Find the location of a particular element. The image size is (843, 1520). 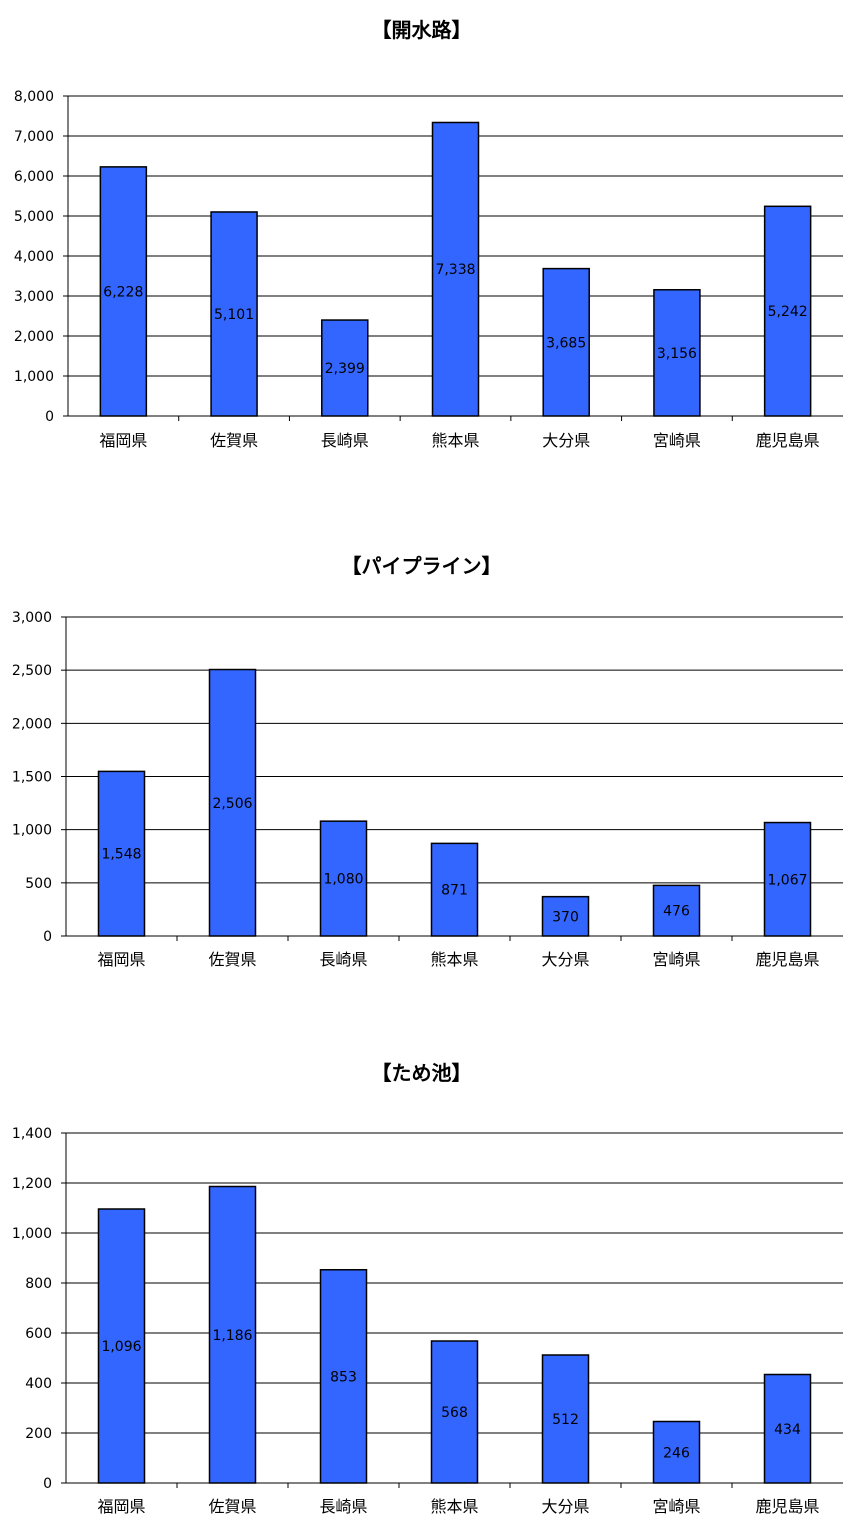

data-label: 5,242 is located at coordinates (788, 312).